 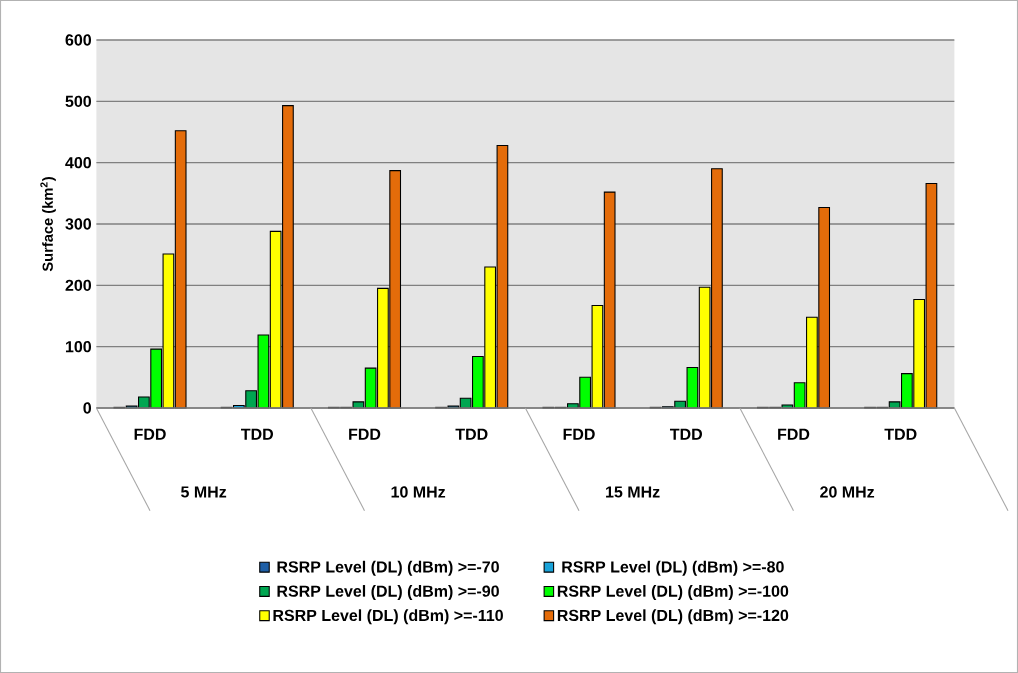 I want to click on legend-label: RSRP Level (DL) (dBm) >=-120, so click(x=673, y=617).